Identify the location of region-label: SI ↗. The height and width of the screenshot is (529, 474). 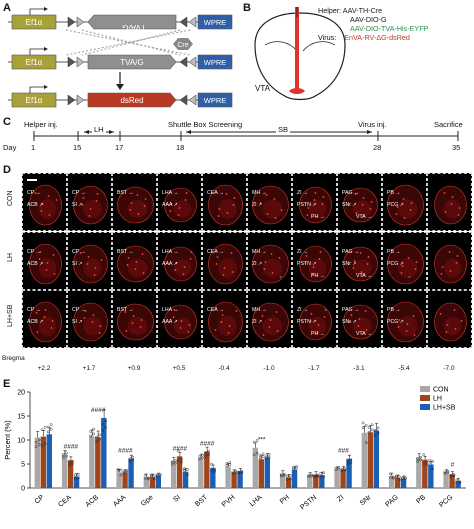
(77, 322).